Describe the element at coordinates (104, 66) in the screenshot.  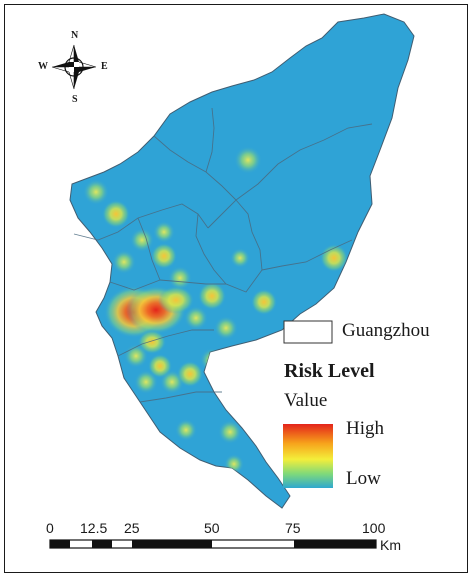
I see `compass-east-label: E` at that location.